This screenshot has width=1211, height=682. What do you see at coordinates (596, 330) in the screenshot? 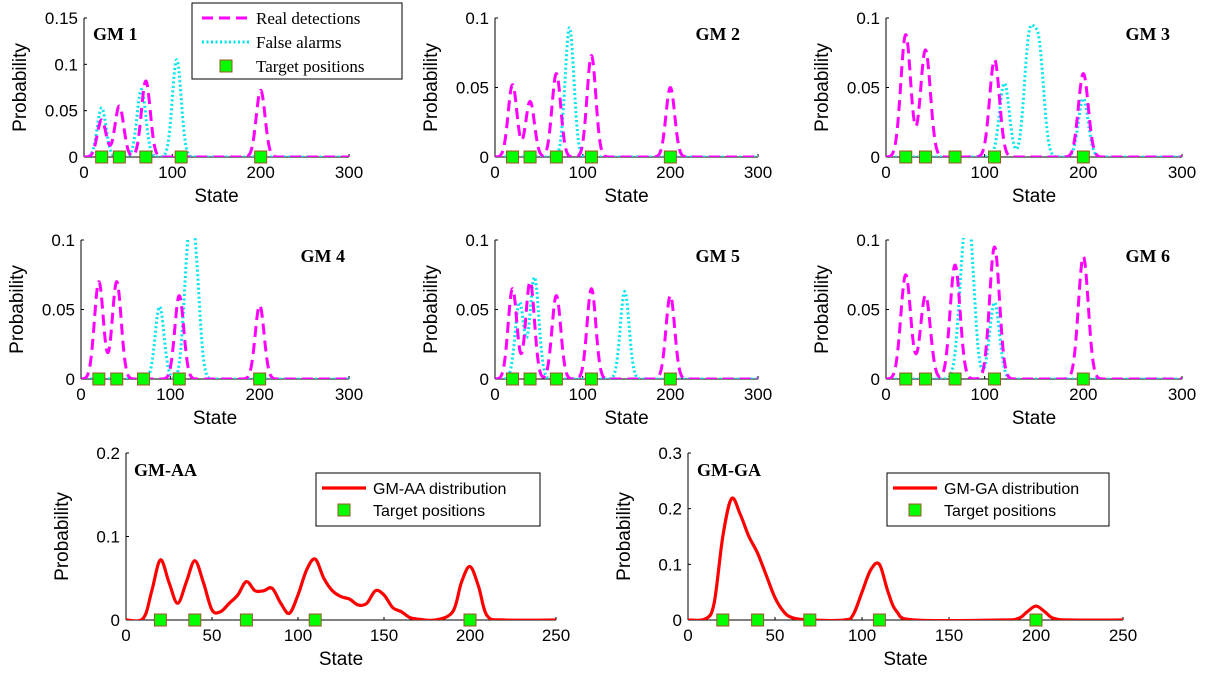
I see `panel-gm-5: 0 100 200 300 0 0.05 0.1 State Probability GM 5` at bounding box center [596, 330].